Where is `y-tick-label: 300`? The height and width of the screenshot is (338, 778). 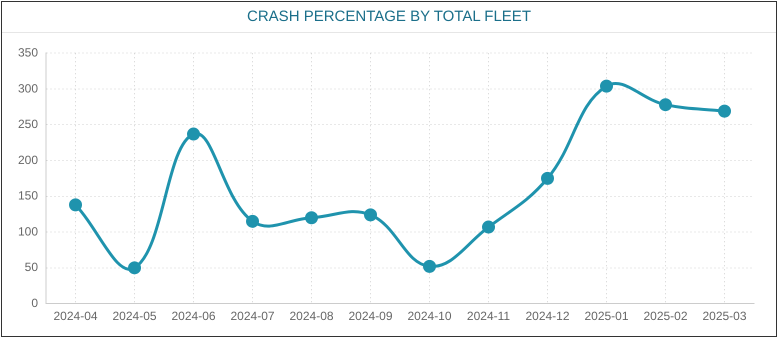 y-tick-label: 300 is located at coordinates (28, 88).